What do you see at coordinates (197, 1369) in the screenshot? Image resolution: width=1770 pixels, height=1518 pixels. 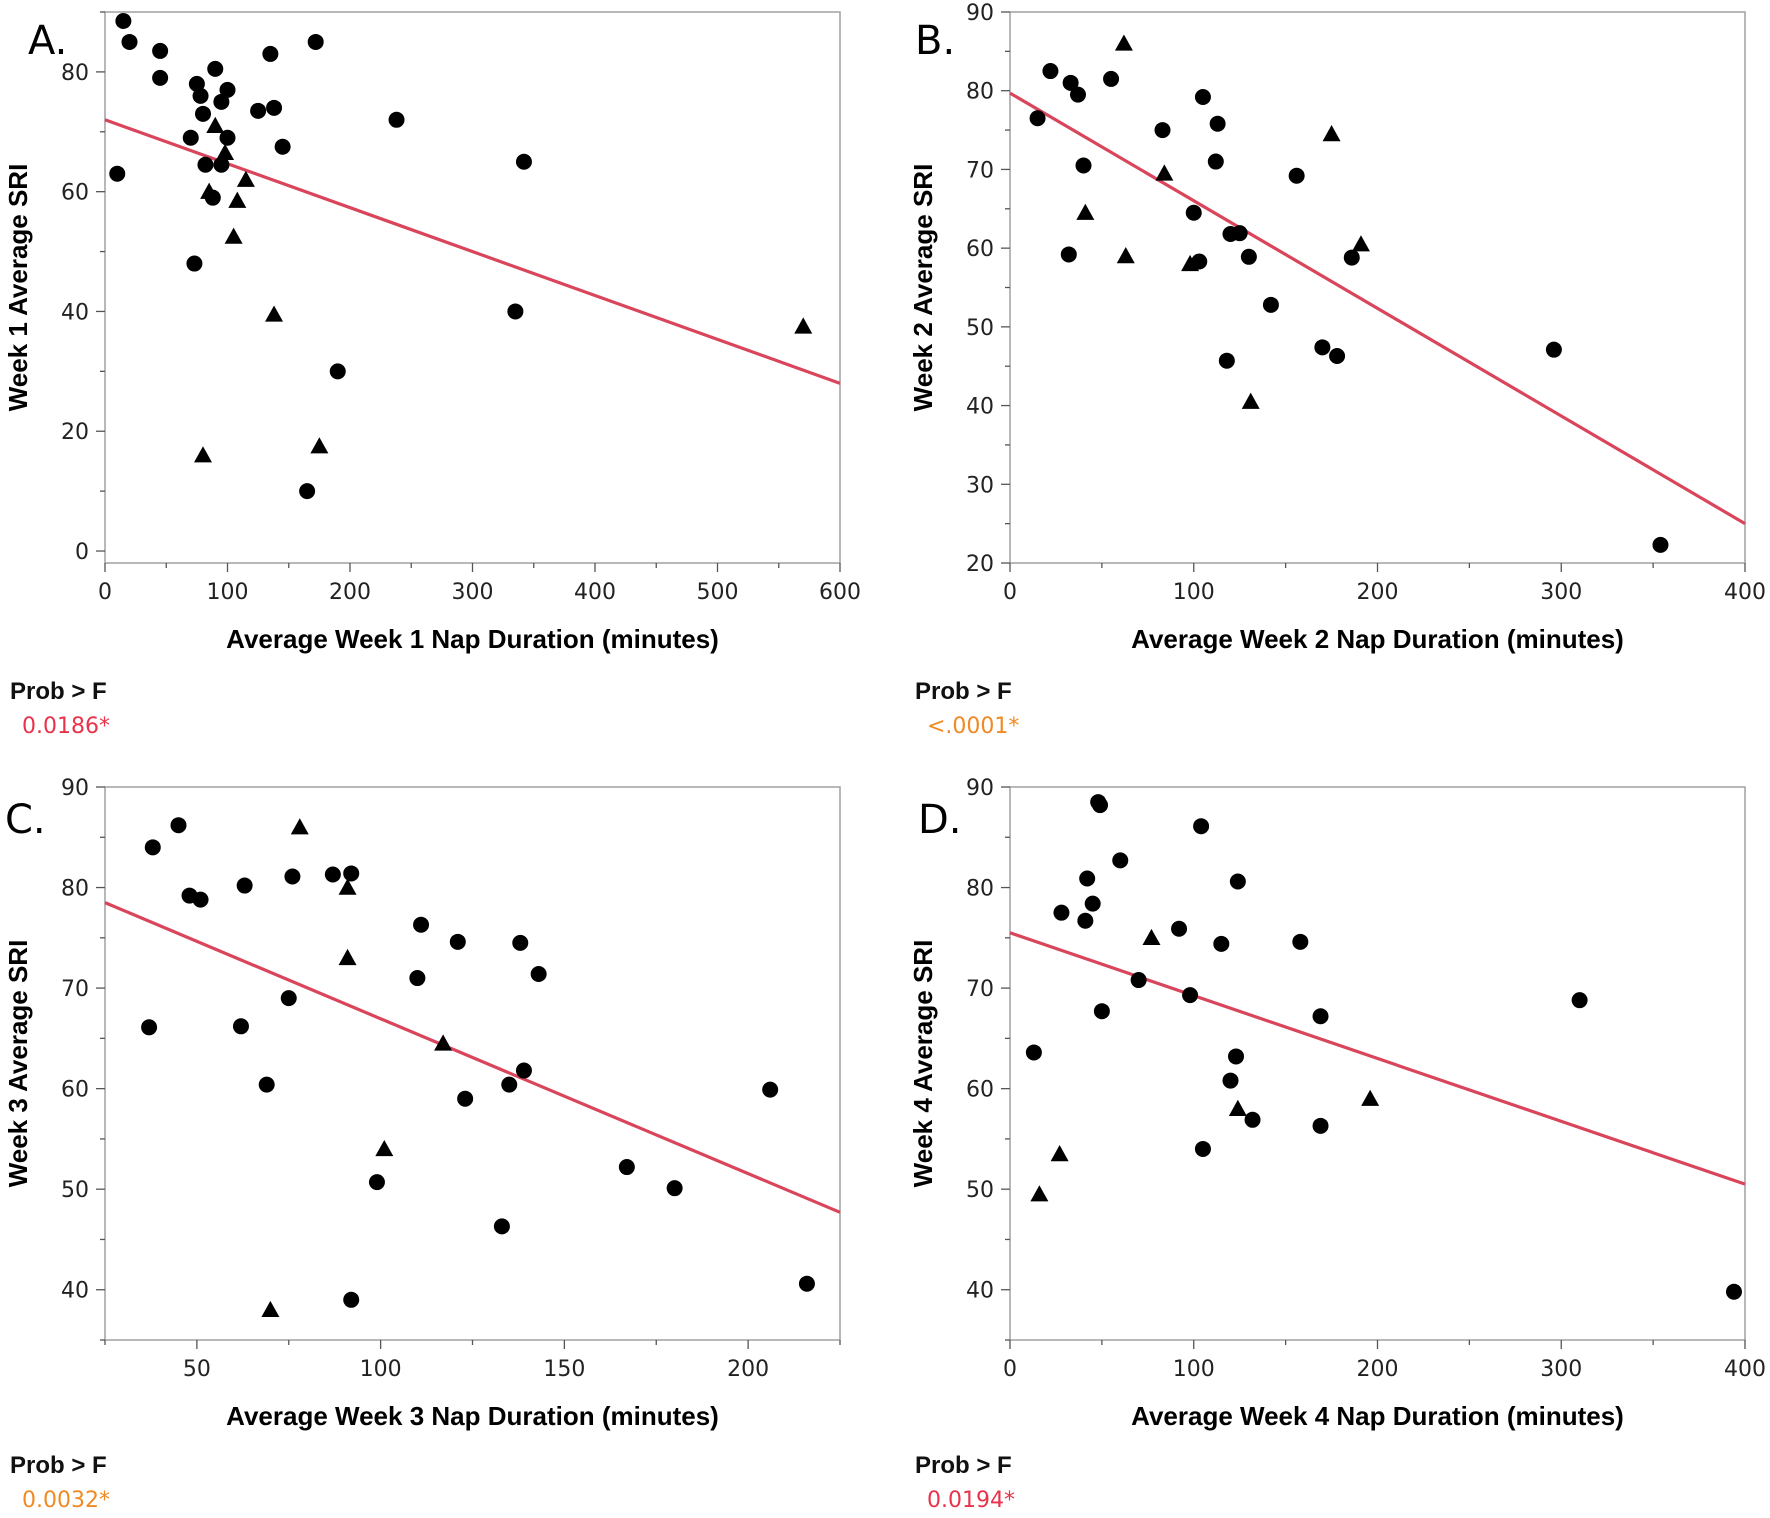 I see `x-tick-label-c: 50` at bounding box center [197, 1369].